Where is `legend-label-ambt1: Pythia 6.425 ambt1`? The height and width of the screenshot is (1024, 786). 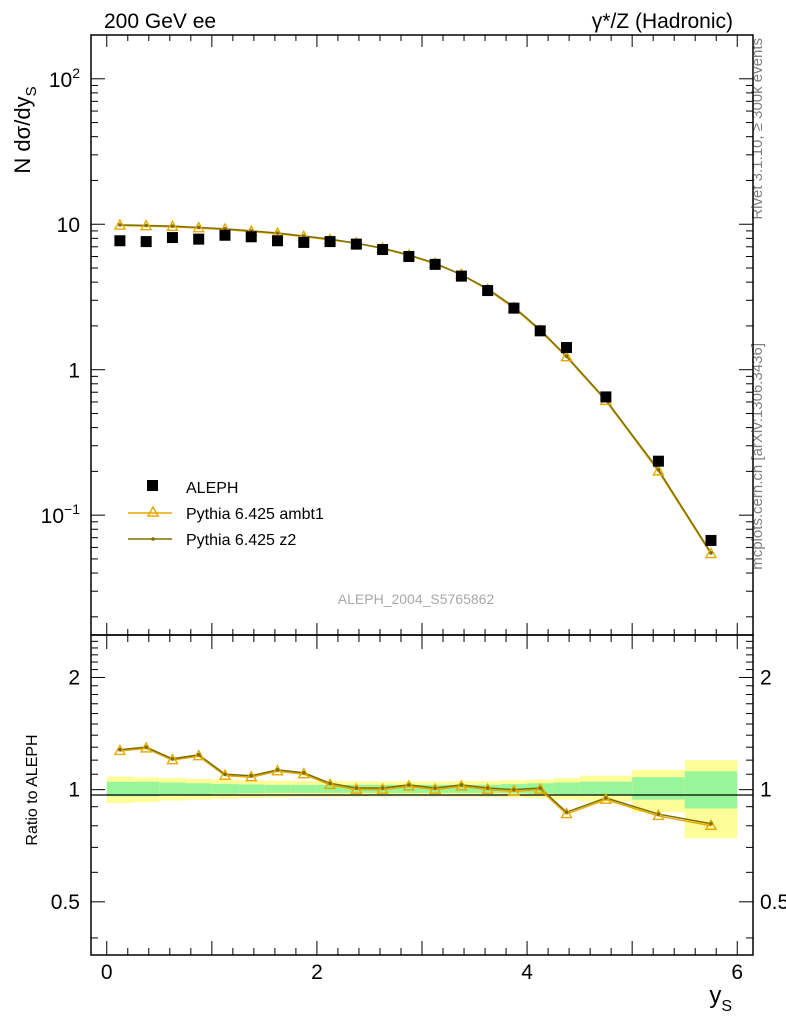 legend-label-ambt1: Pythia 6.425 ambt1 is located at coordinates (255, 514).